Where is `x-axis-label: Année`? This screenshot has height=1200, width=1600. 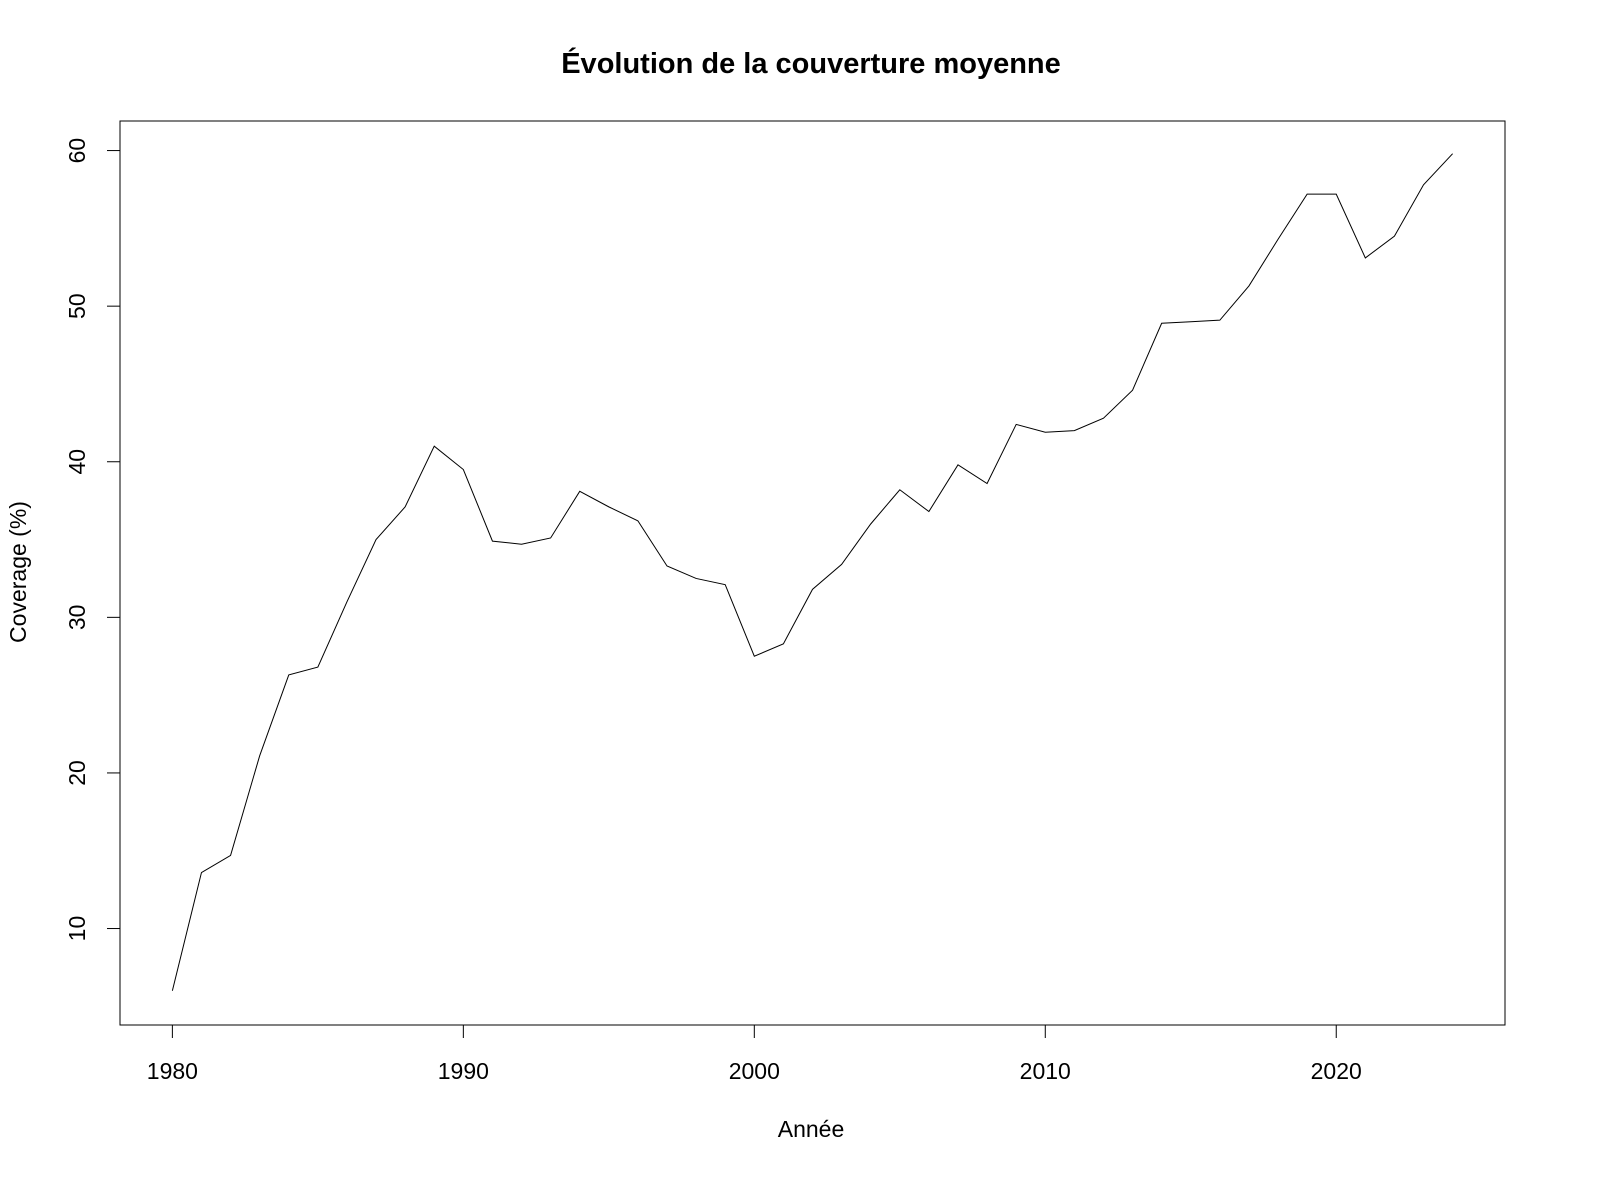 x-axis-label: Année is located at coordinates (811, 1129).